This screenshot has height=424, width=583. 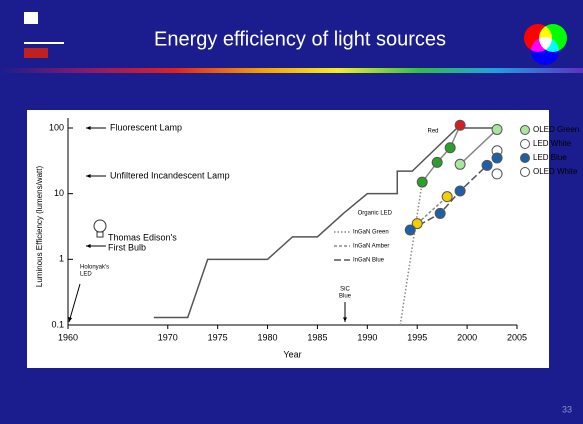 I want to click on annotation: Organic LED, so click(x=375, y=214).